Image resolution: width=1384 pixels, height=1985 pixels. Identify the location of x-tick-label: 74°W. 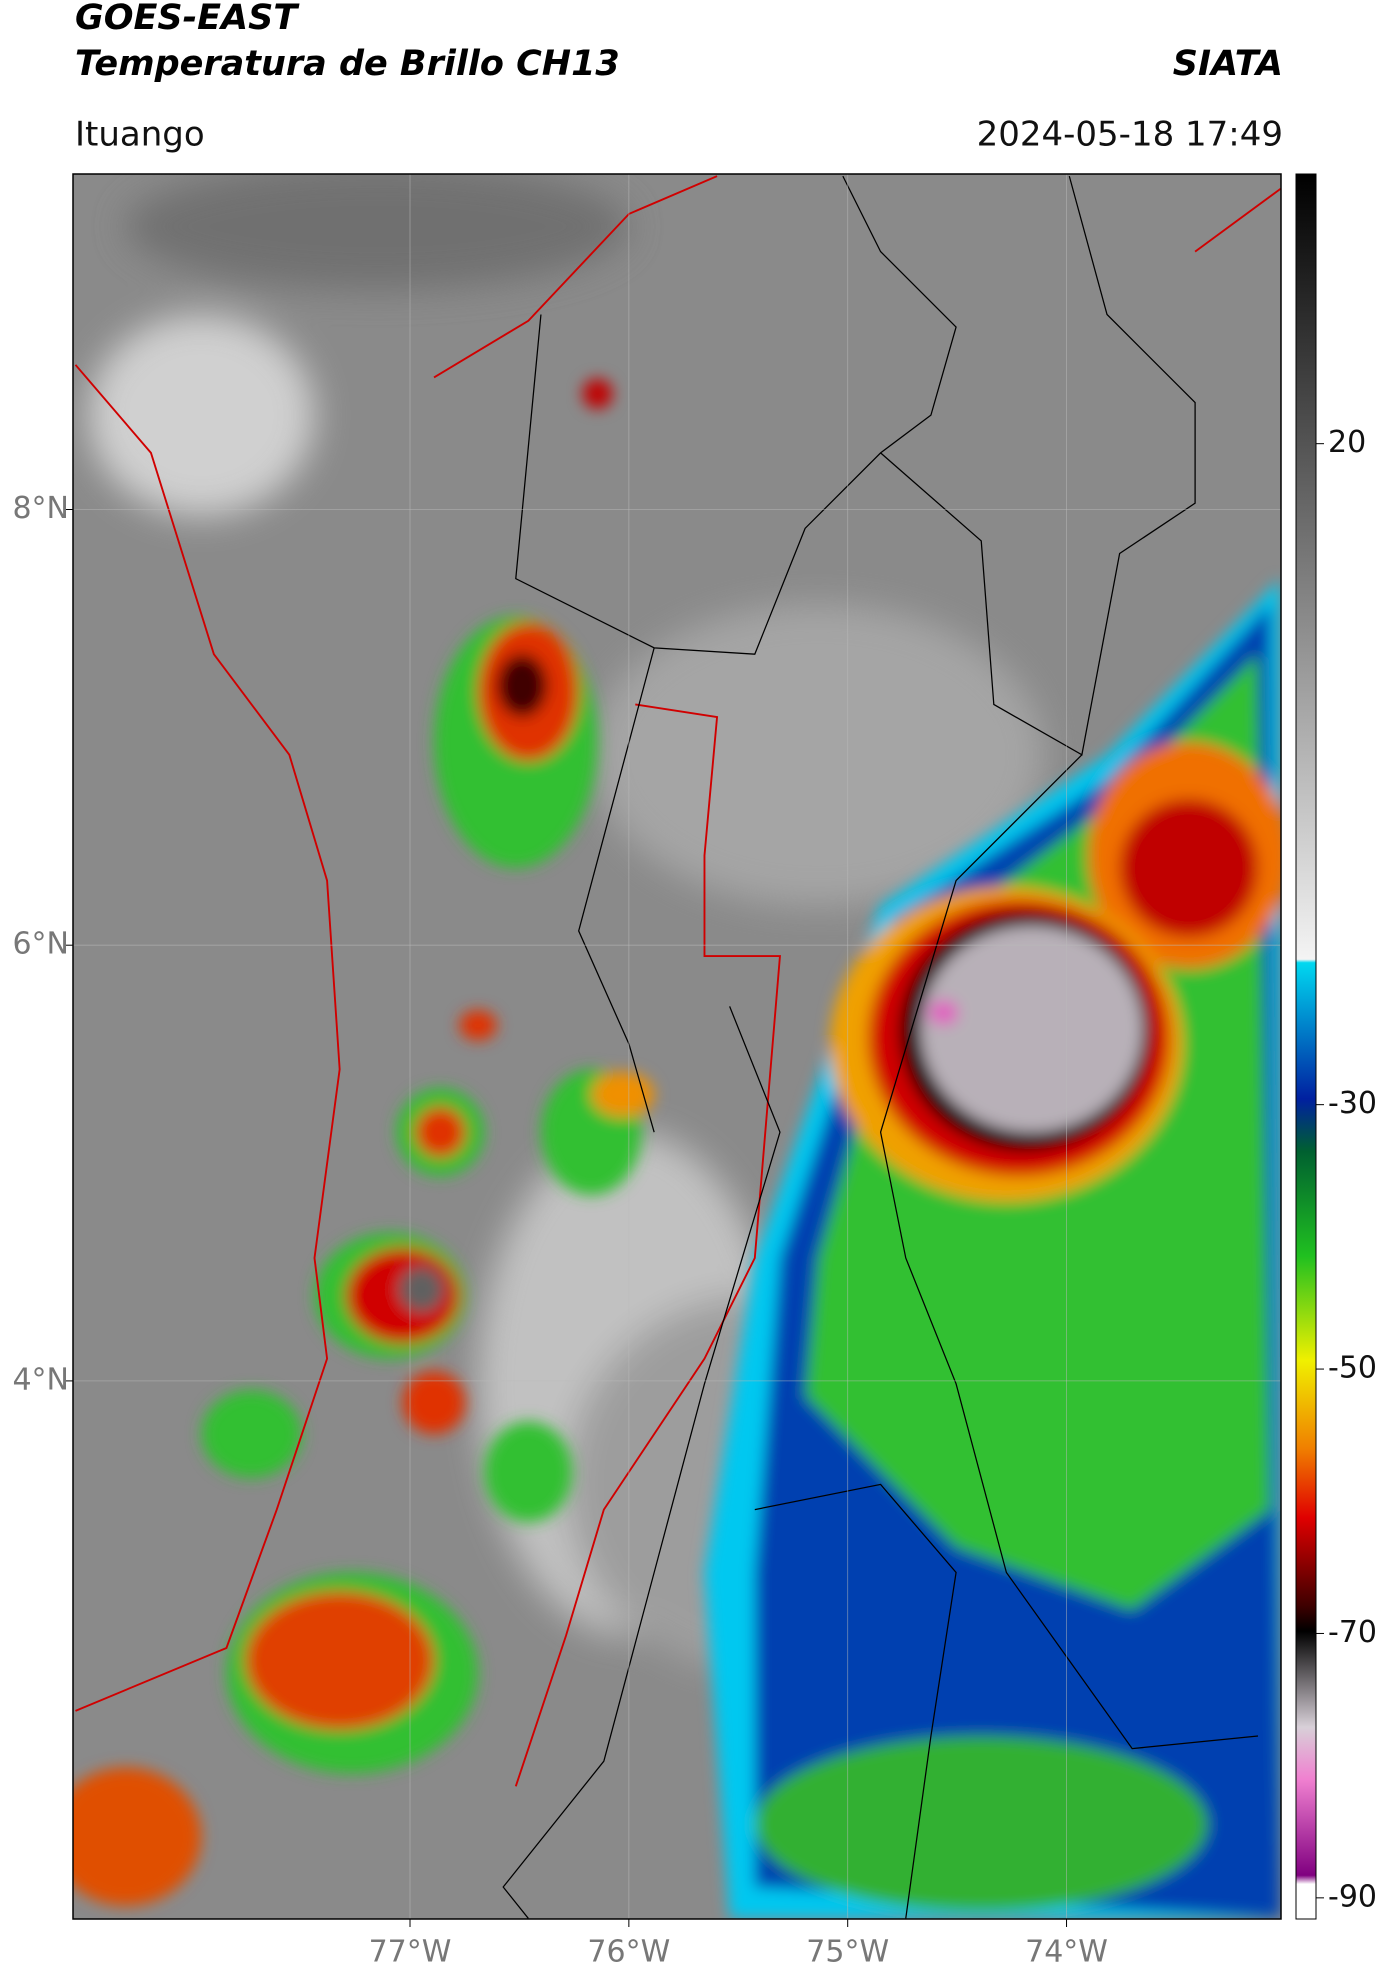
(1066, 1952).